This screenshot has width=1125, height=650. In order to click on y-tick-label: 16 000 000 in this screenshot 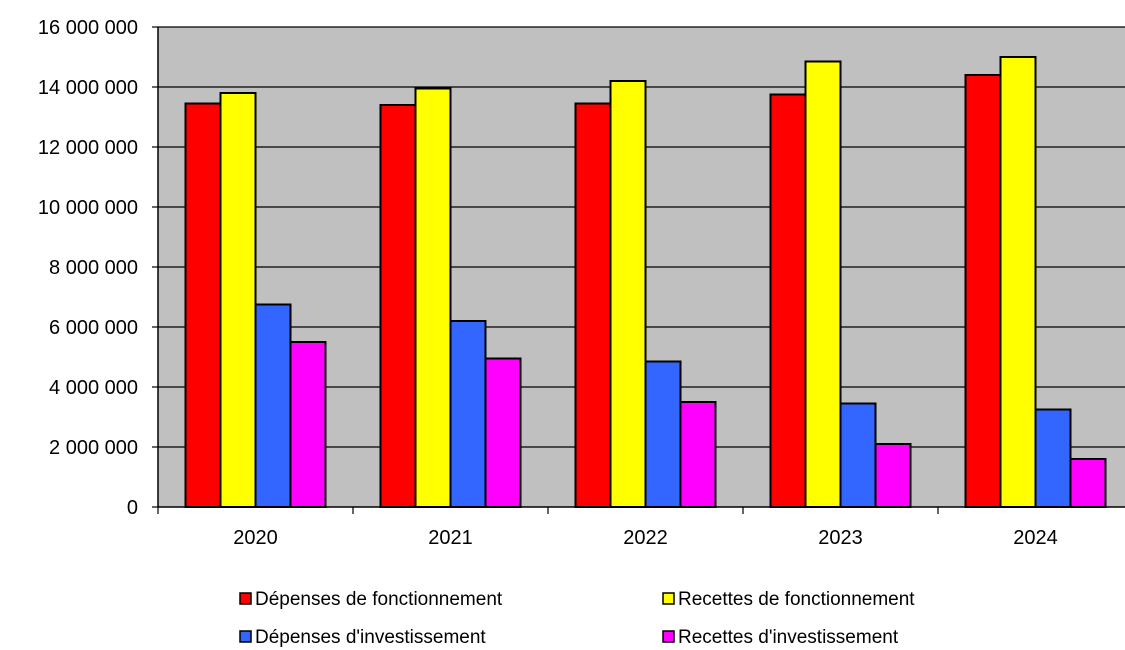, I will do `click(88, 28)`.